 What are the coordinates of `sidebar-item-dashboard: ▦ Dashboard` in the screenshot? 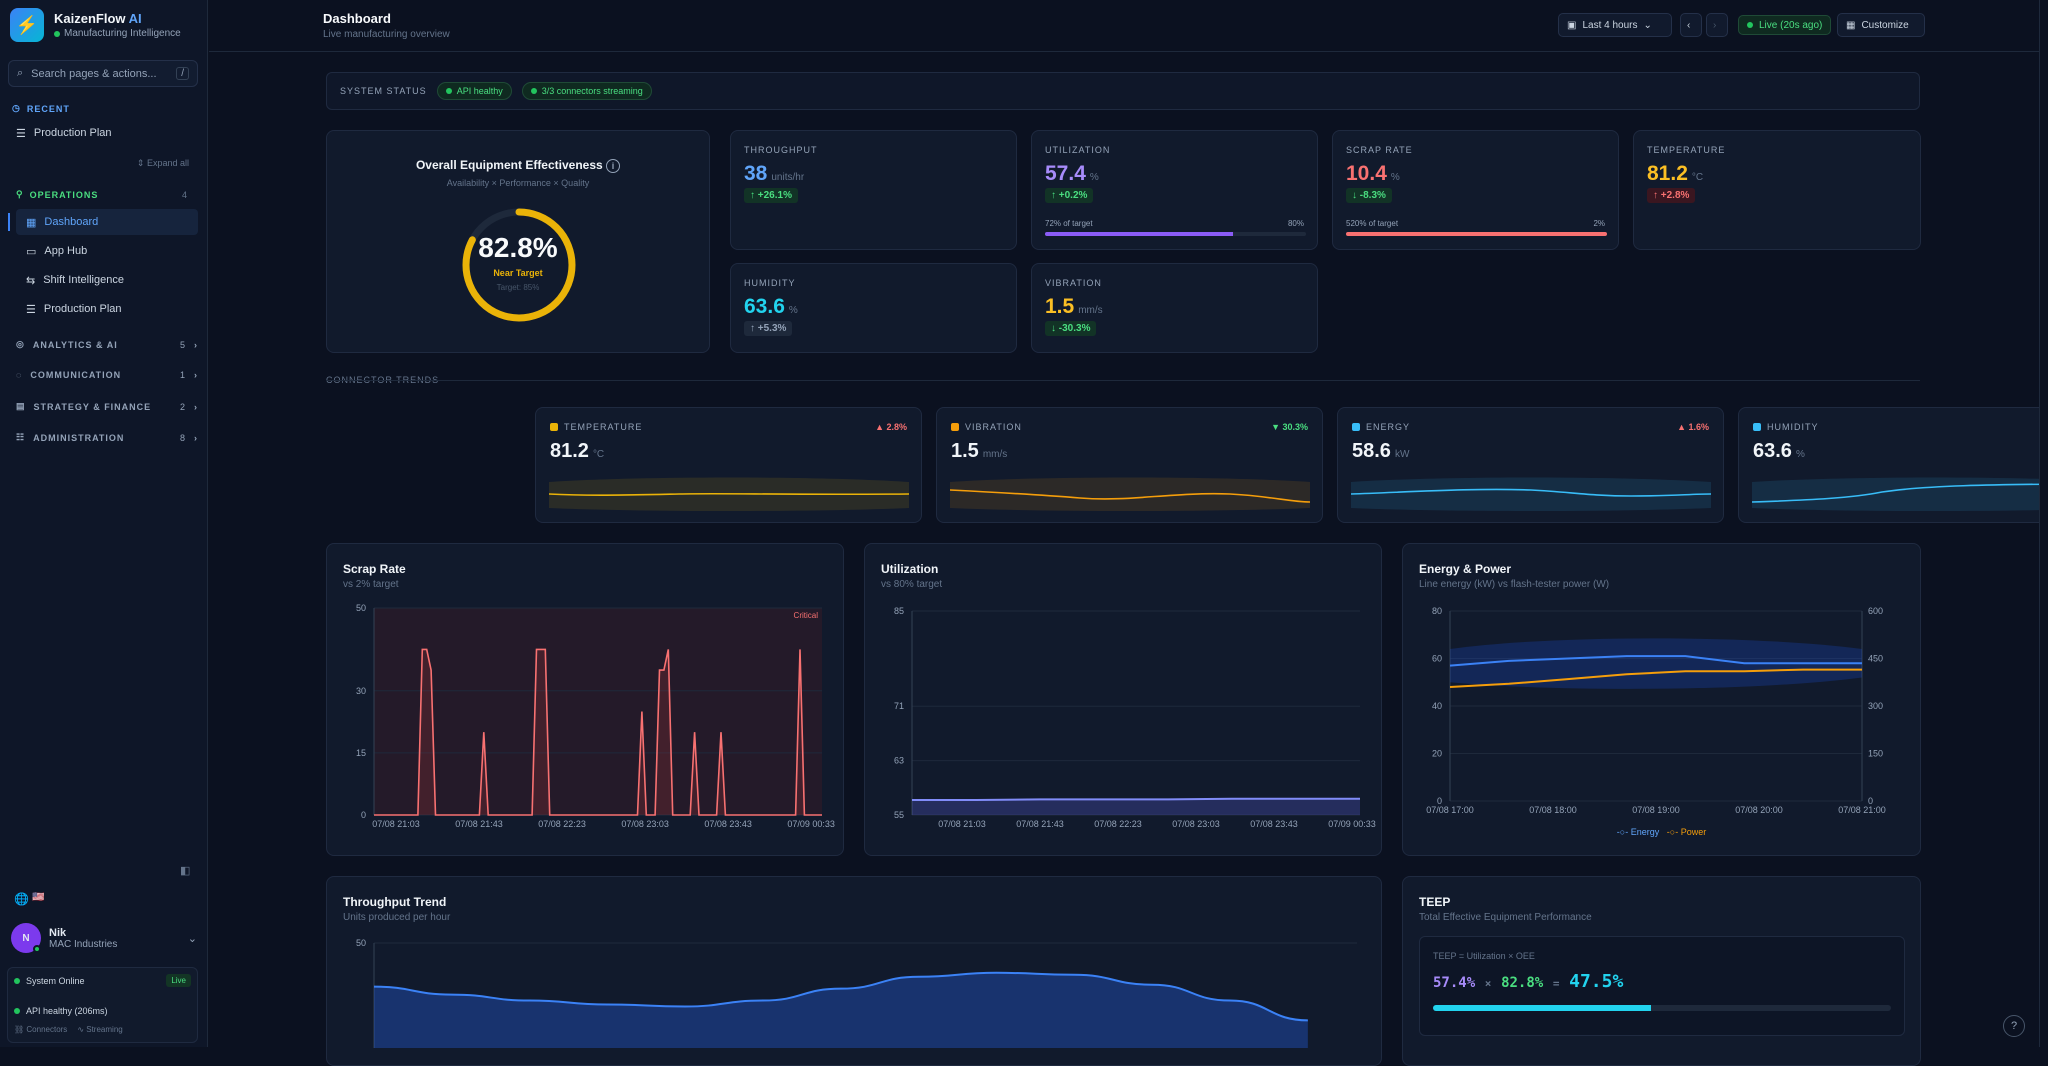 It's located at (103, 222).